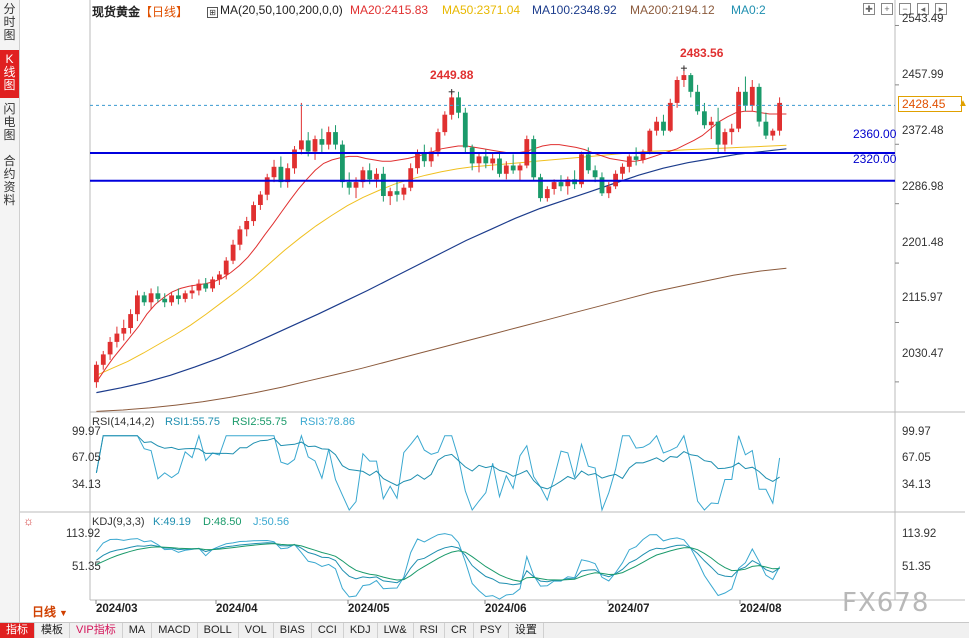 Image resolution: width=969 pixels, height=638 pixels. I want to click on rsi-title: RSI(14,14,2), so click(123, 422).